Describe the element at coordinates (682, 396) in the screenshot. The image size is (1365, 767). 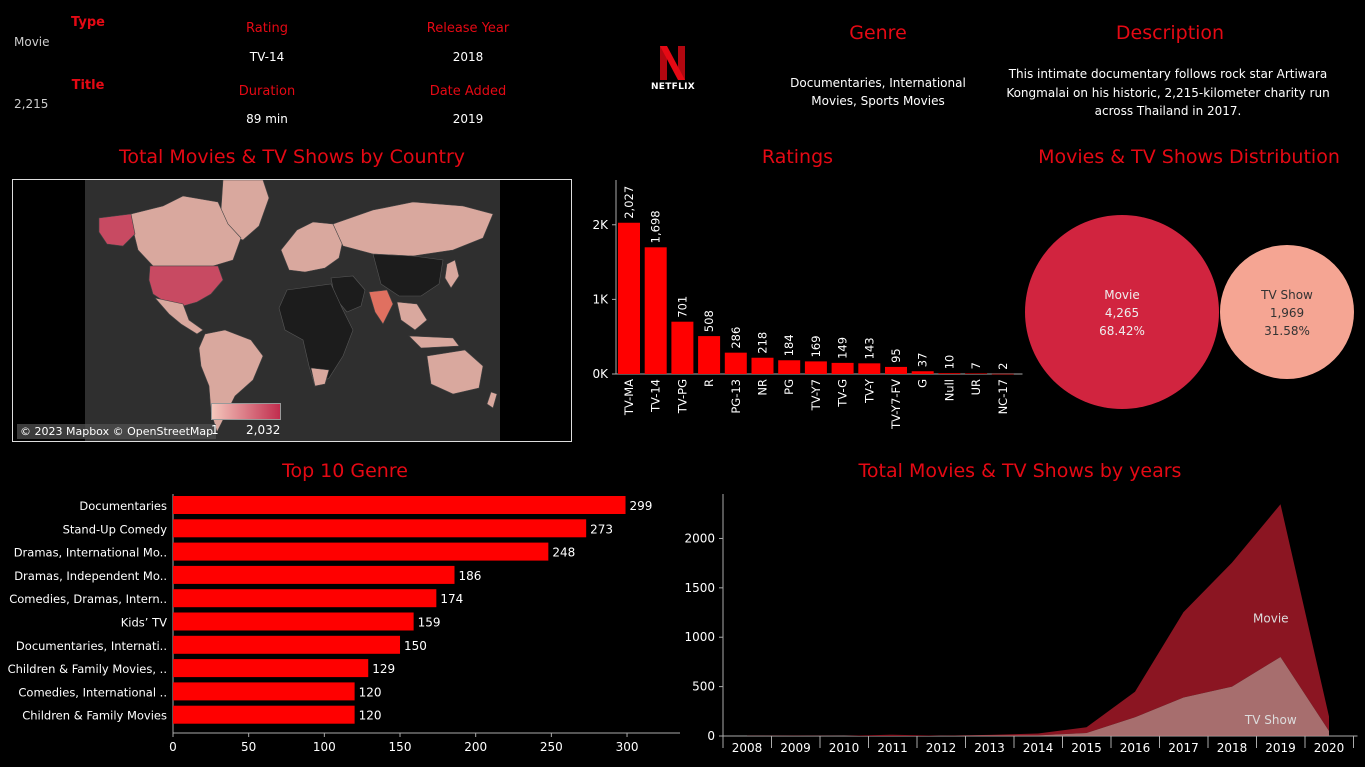
I see `ratings-x-tick-label: TV-PG` at that location.